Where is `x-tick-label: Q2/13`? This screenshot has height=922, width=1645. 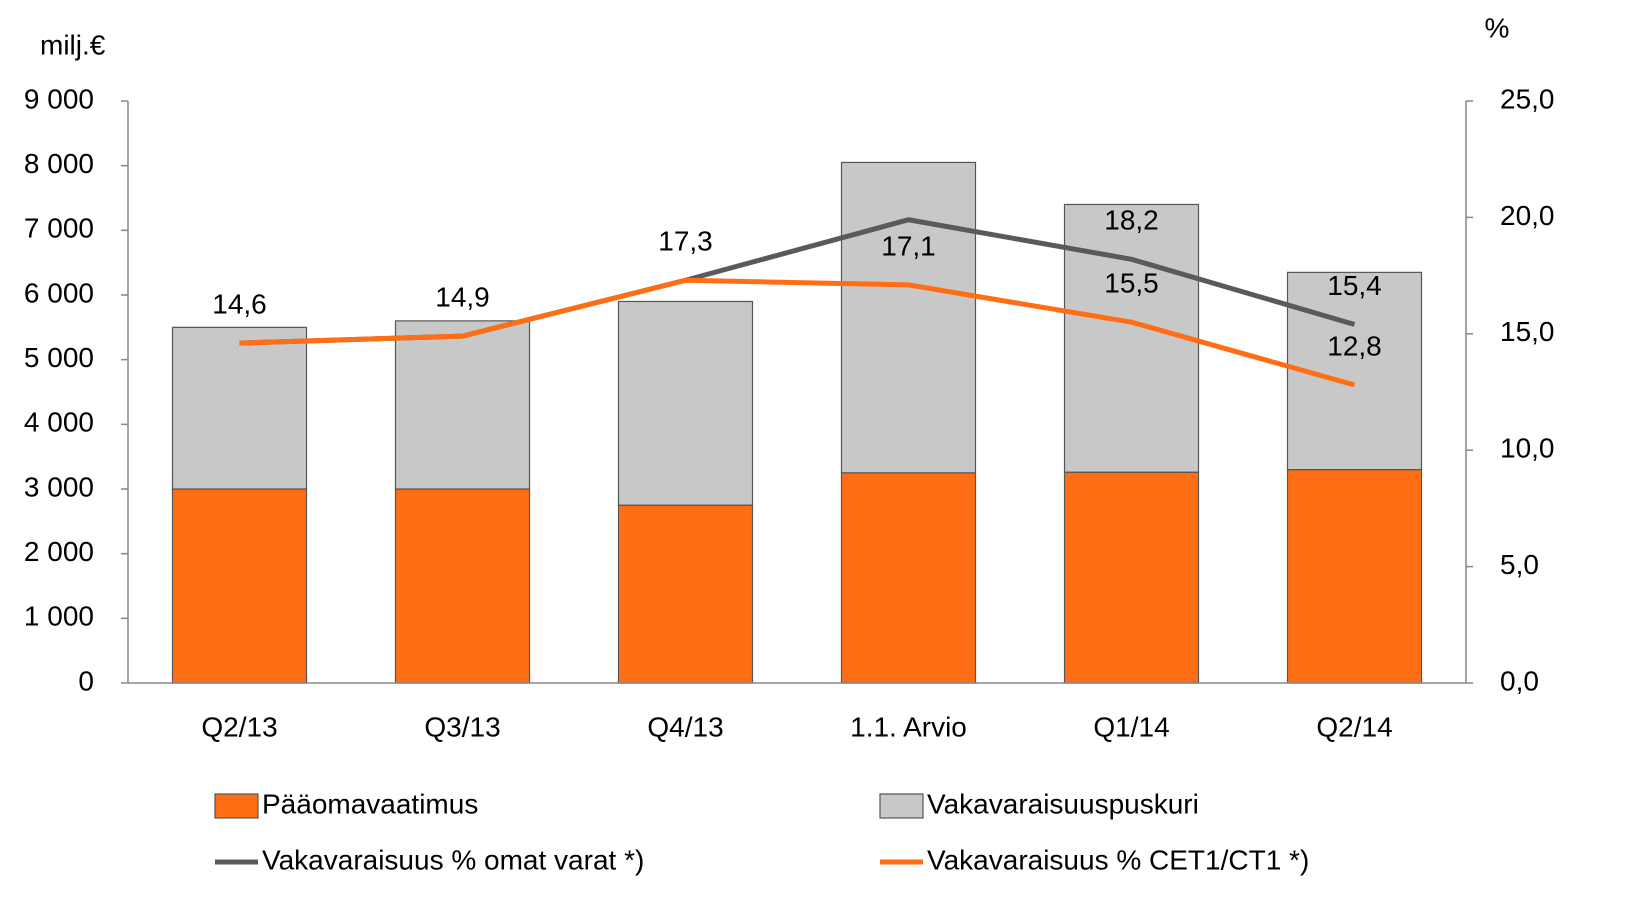
x-tick-label: Q2/13 is located at coordinates (239, 726).